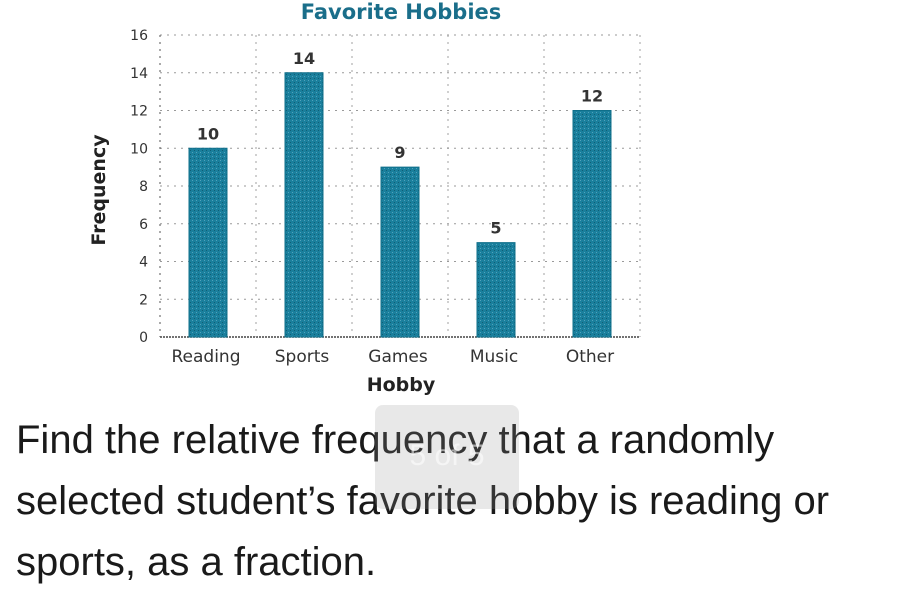 This screenshot has width=897, height=603. I want to click on y-tick-label: 0, so click(143, 338).